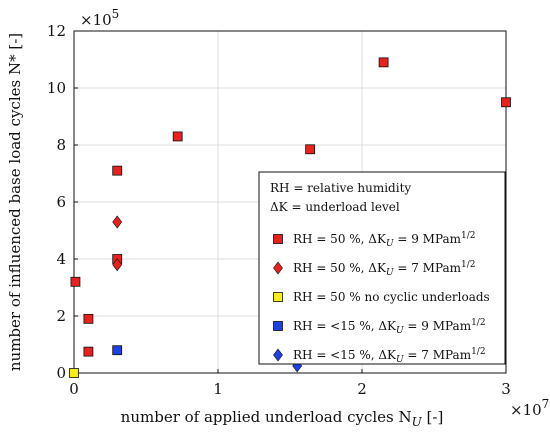 The width and height of the screenshot is (550, 440). I want to click on y-tick-label: 8, so click(61, 145).